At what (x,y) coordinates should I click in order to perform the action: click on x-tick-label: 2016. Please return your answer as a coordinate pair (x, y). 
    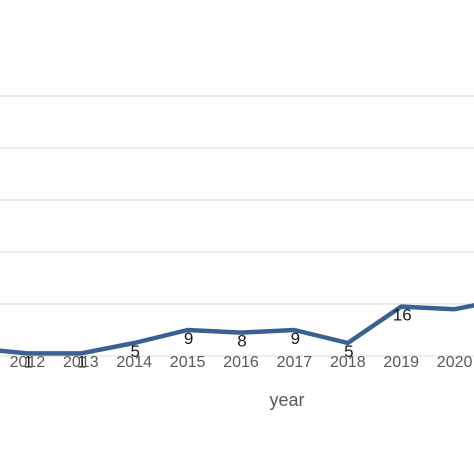
    Looking at the image, I should click on (241, 362).